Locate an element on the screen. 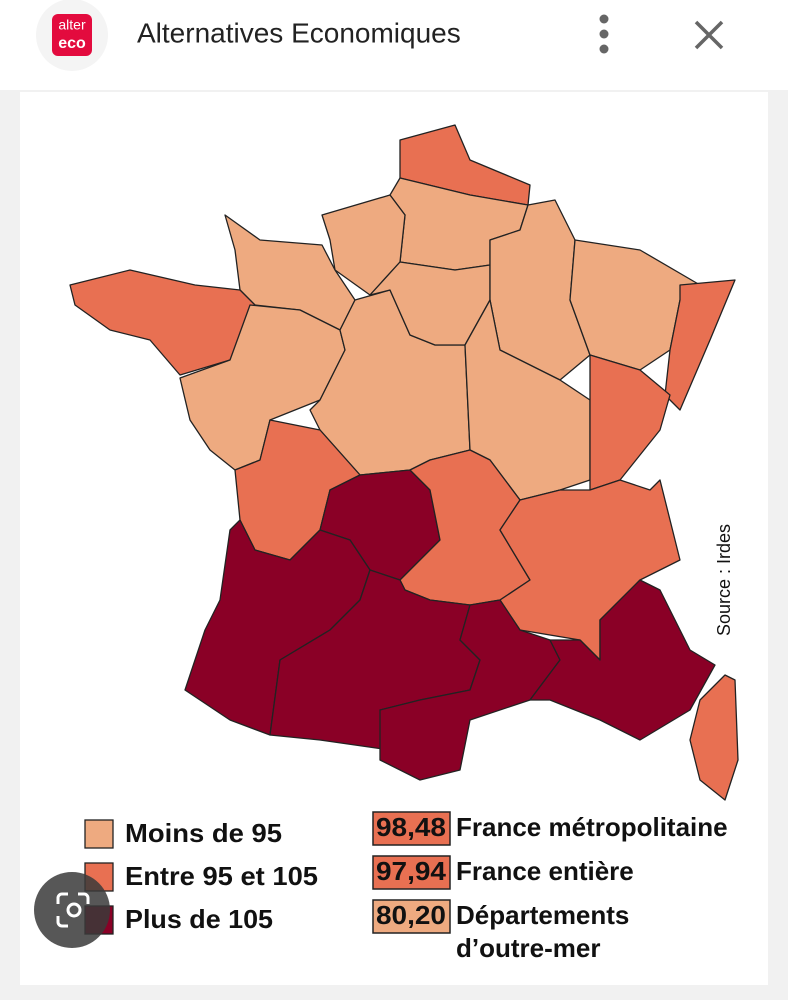 The width and height of the screenshot is (788, 1000). legend-label: Plus de 105 is located at coordinates (199, 919).